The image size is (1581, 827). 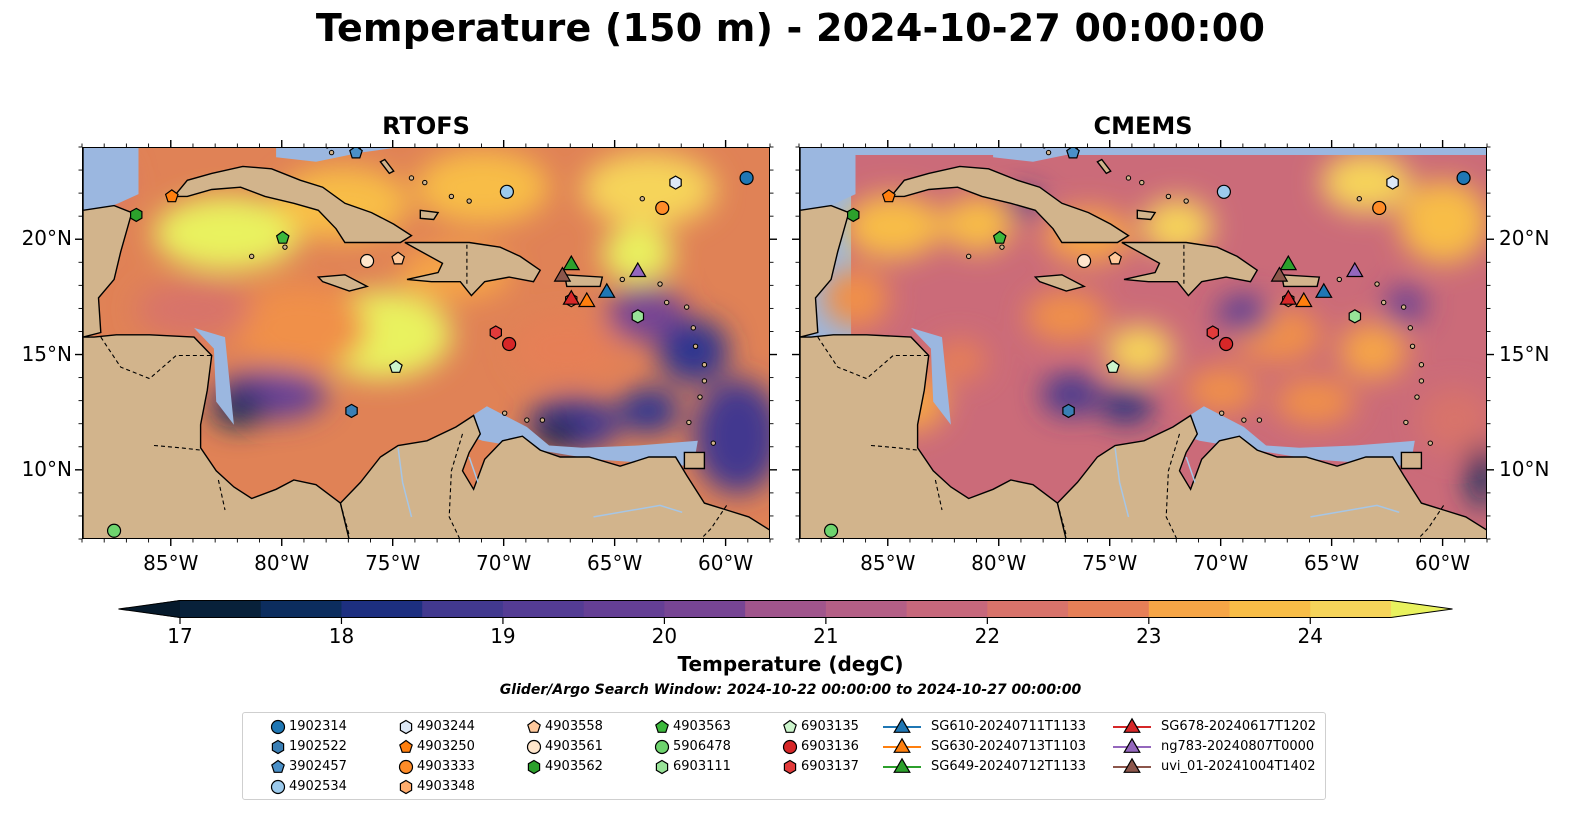 I want to click on marker-SG610-20240711T1133, so click(x=1323, y=290).